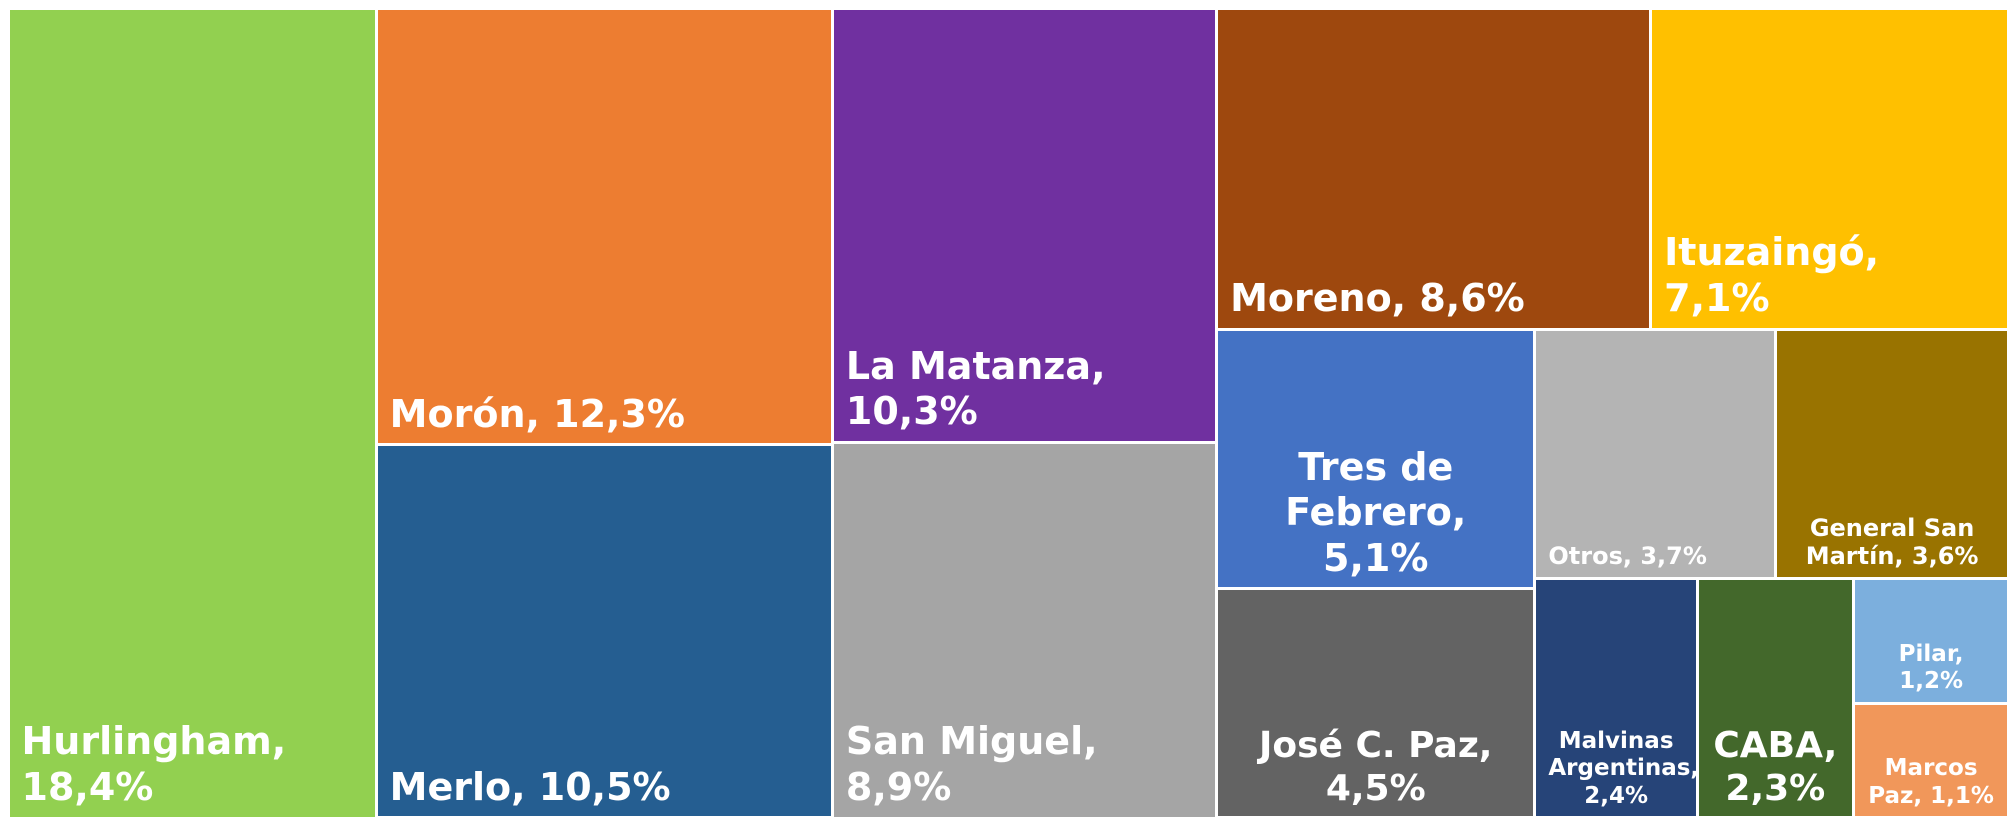  I want to click on cell-label: San Miguel, 8,9%, so click(971, 764).